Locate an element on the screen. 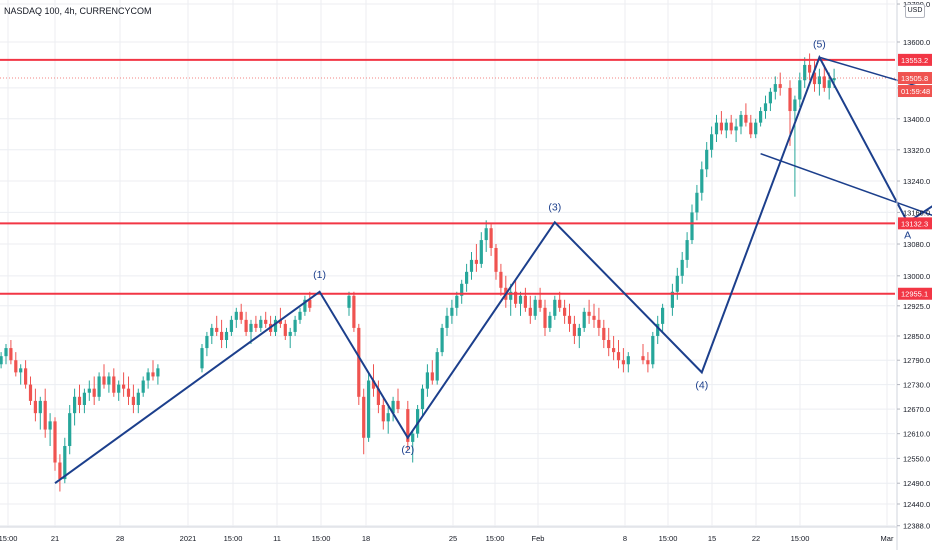 The image size is (932, 550). price-tag-label: 13553.2 is located at coordinates (914, 60).